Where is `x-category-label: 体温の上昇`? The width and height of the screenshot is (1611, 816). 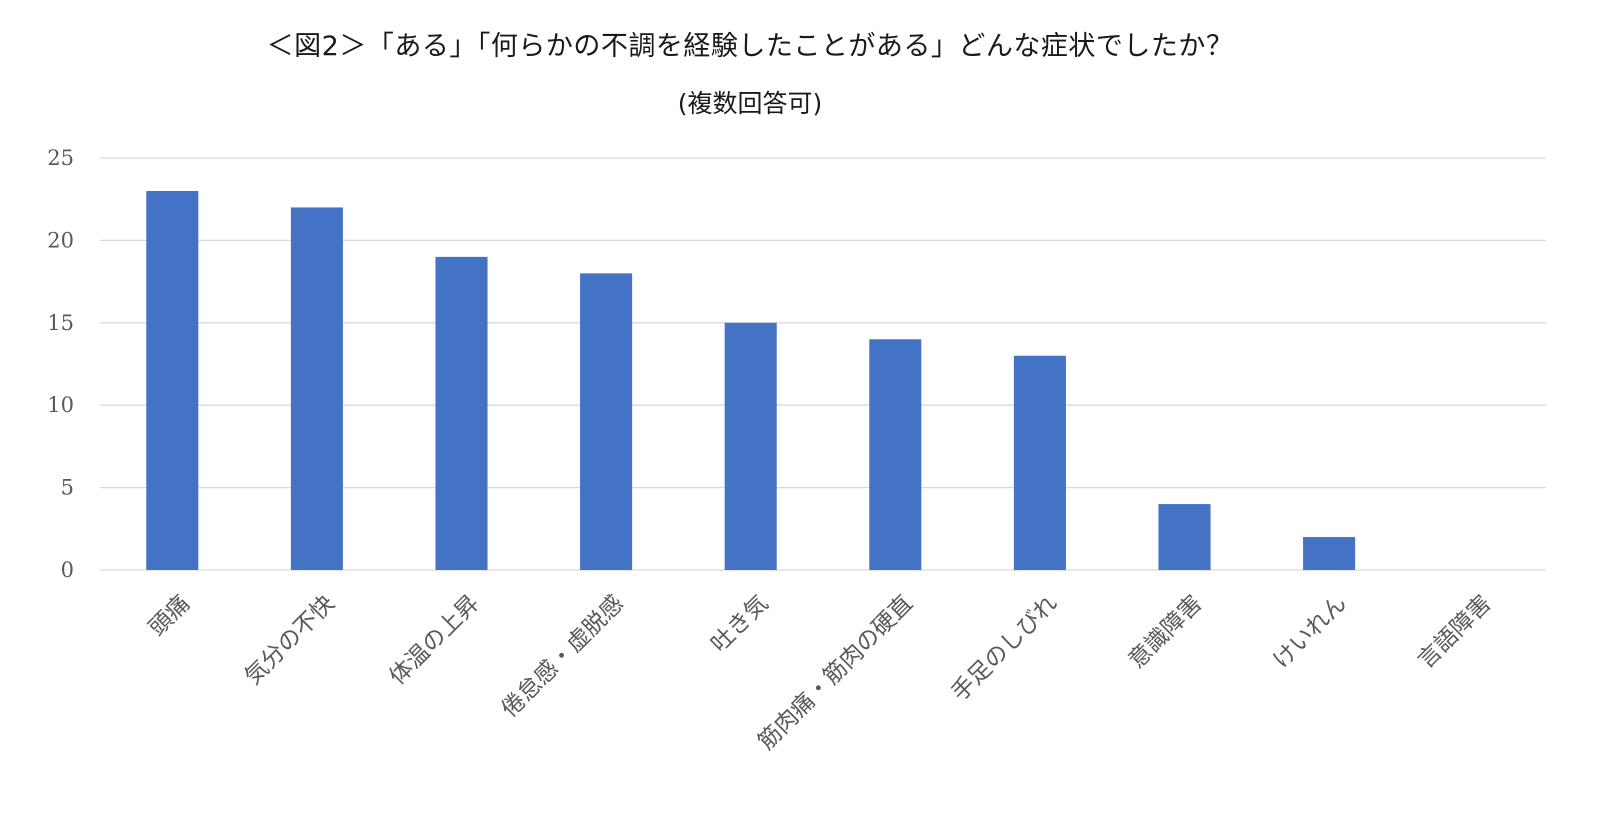
x-category-label: 体温の上昇 is located at coordinates (435, 640).